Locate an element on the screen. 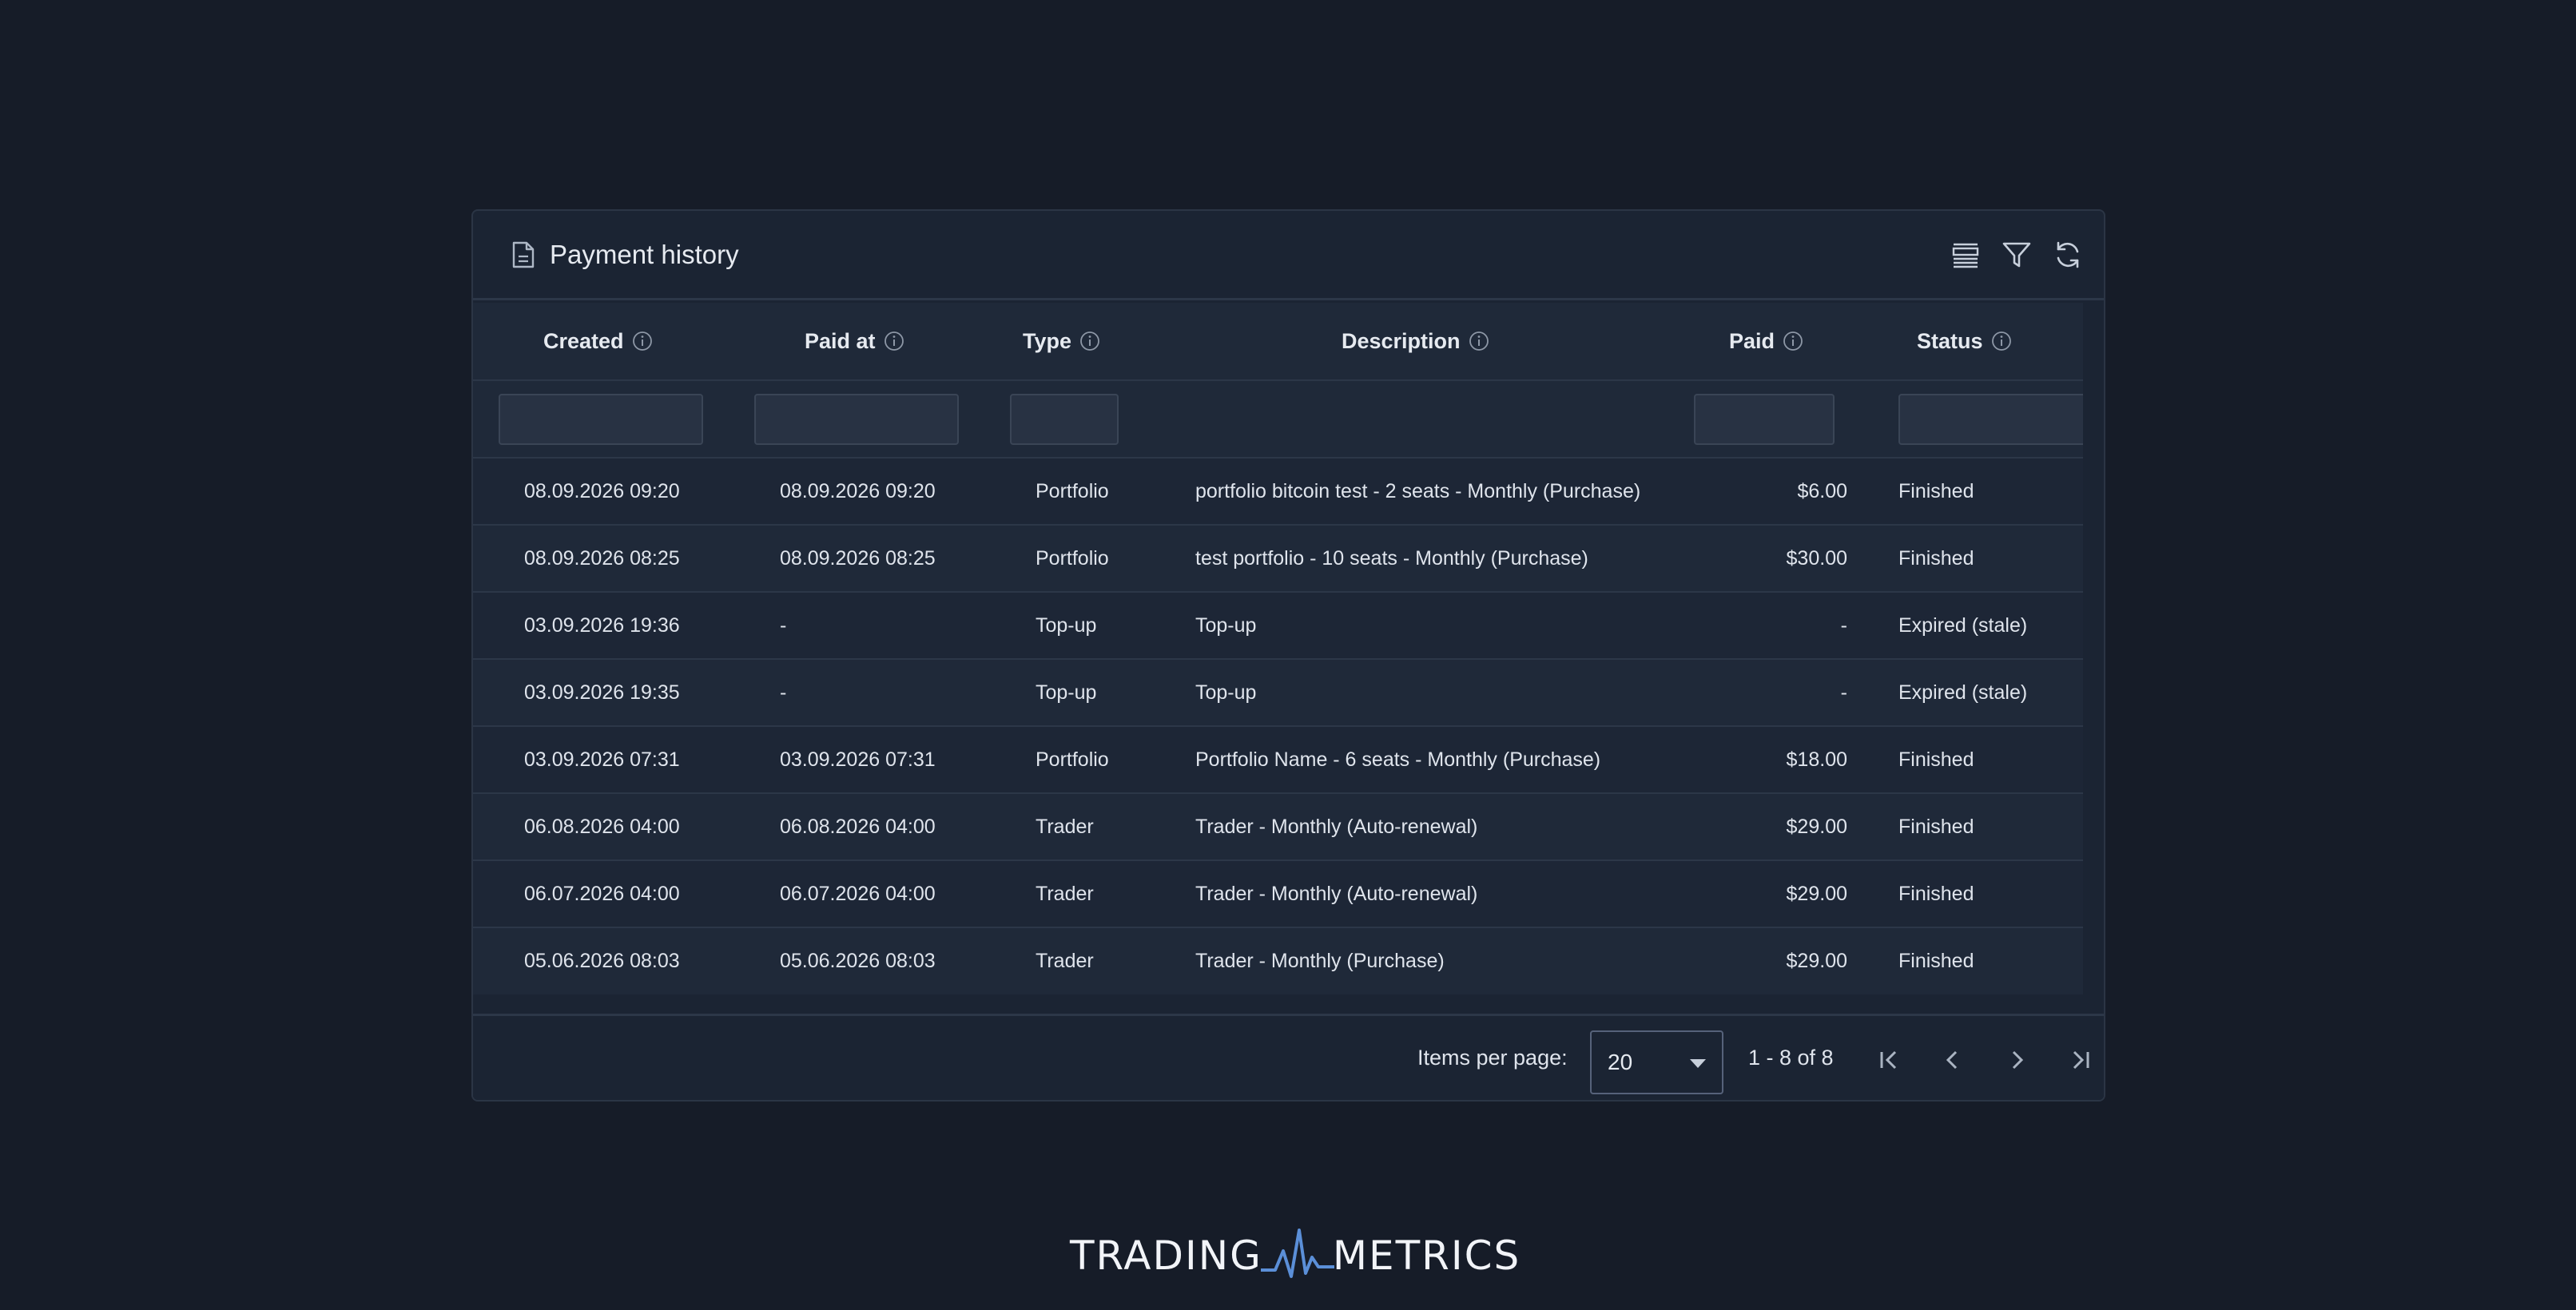 This screenshot has height=1310, width=2576. next-page-button is located at coordinates (2016, 1060).